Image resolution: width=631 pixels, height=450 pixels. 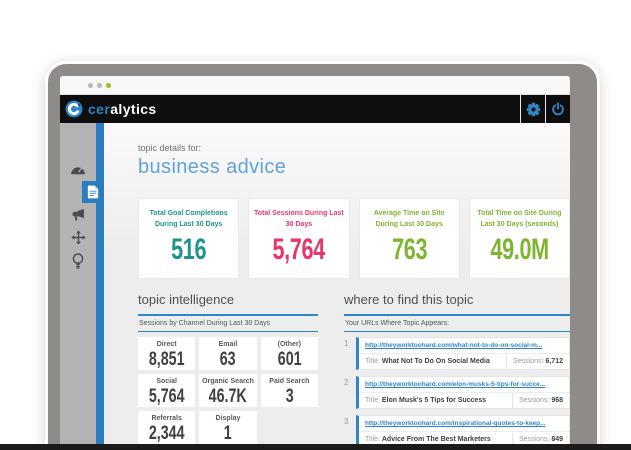 I want to click on app-header: ceralytics, so click(x=315, y=109).